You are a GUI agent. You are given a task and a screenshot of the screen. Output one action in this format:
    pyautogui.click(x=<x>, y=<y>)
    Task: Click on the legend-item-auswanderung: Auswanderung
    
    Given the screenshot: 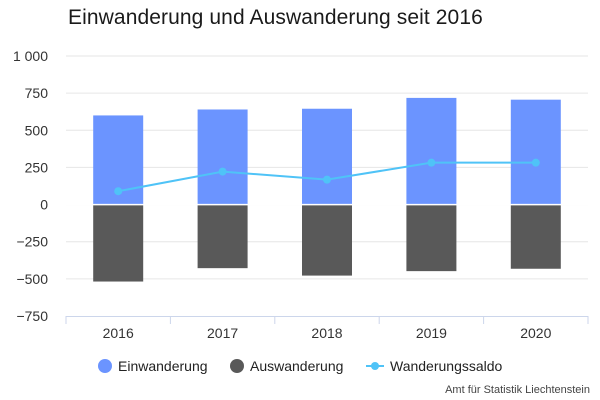 What is the action you would take?
    pyautogui.click(x=286, y=366)
    